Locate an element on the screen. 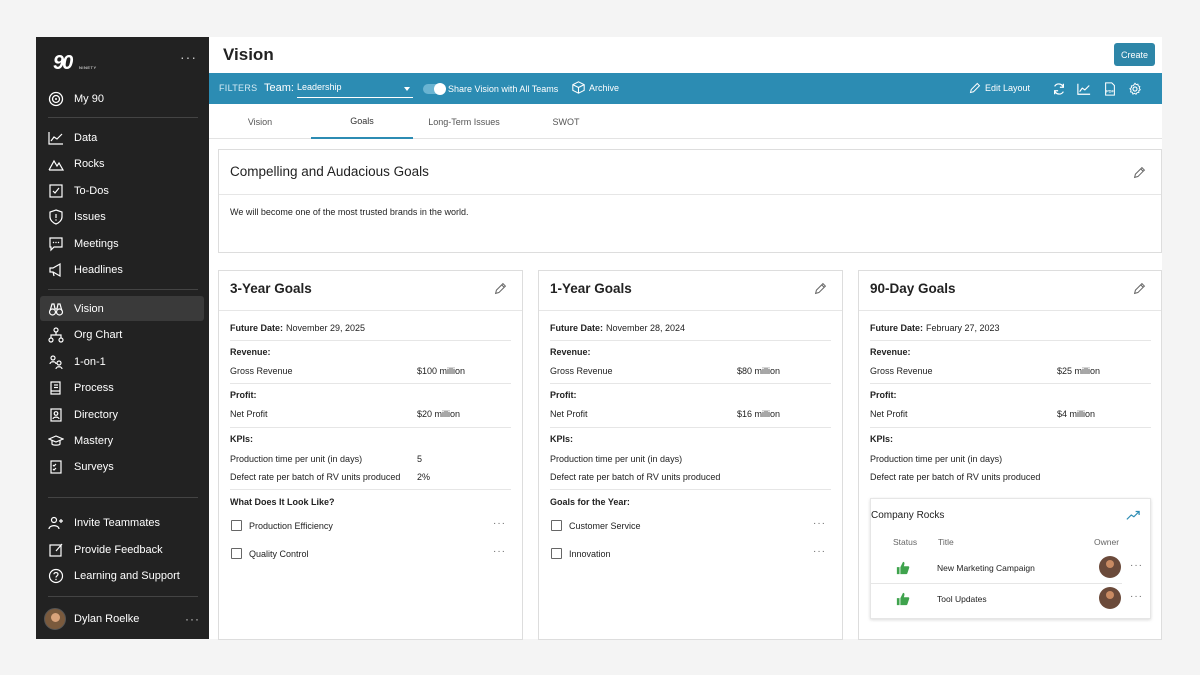 The height and width of the screenshot is (675, 1200). sidebar-item-data: Data is located at coordinates (122, 137).